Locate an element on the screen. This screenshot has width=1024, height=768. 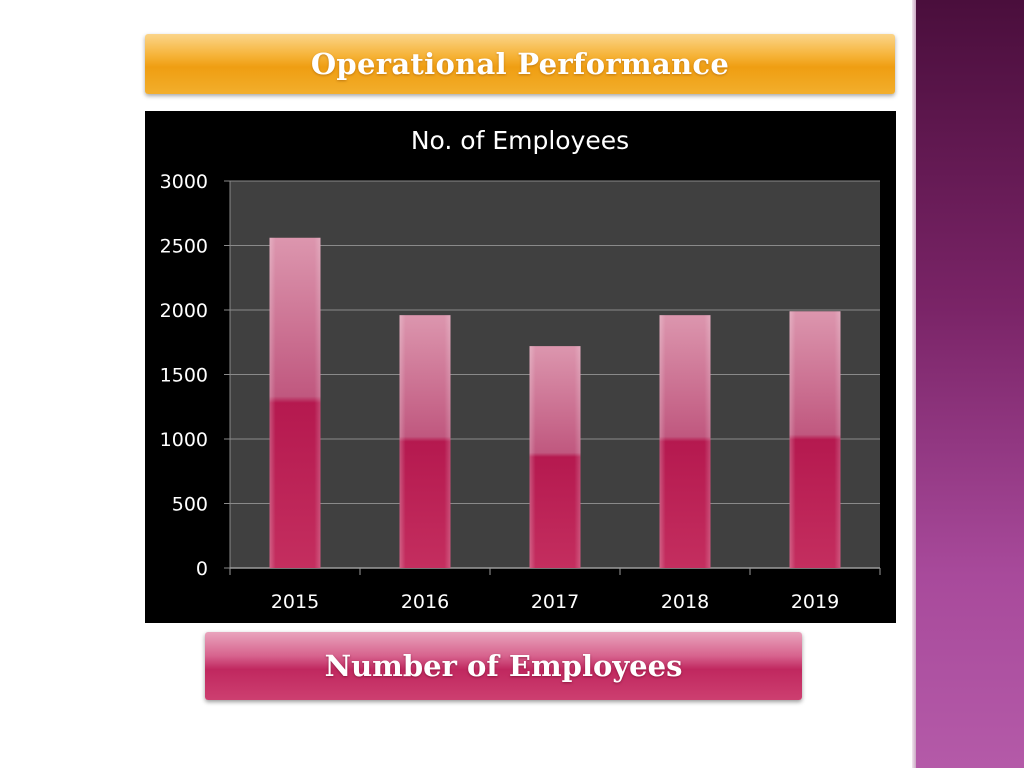
chart-title: No. of Employees is located at coordinates (520, 140).